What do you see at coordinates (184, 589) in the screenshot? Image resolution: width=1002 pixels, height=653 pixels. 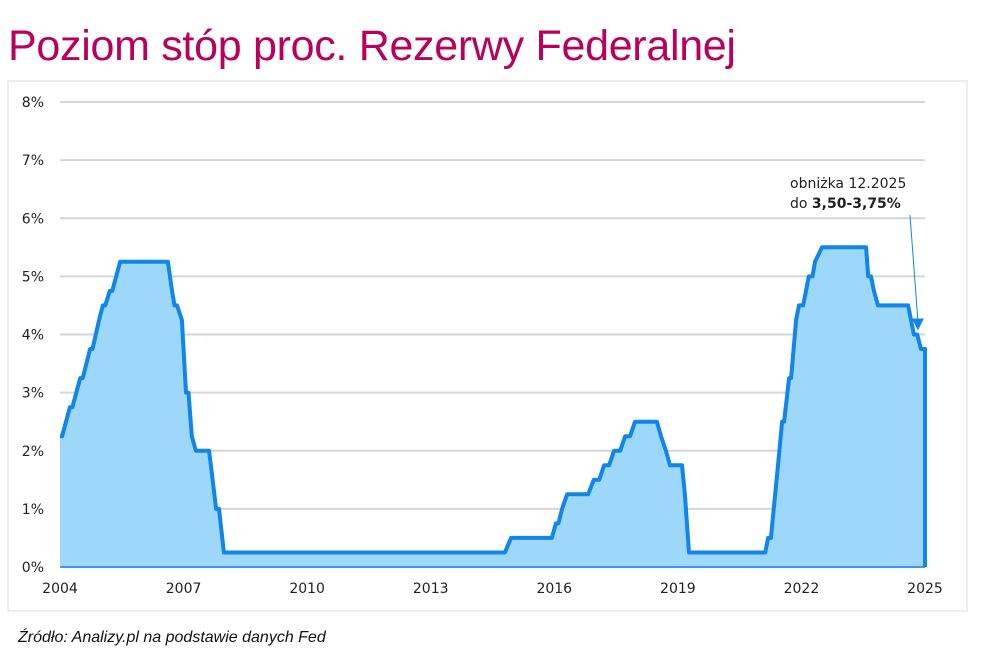 I see `x-tick-label: 2007` at bounding box center [184, 589].